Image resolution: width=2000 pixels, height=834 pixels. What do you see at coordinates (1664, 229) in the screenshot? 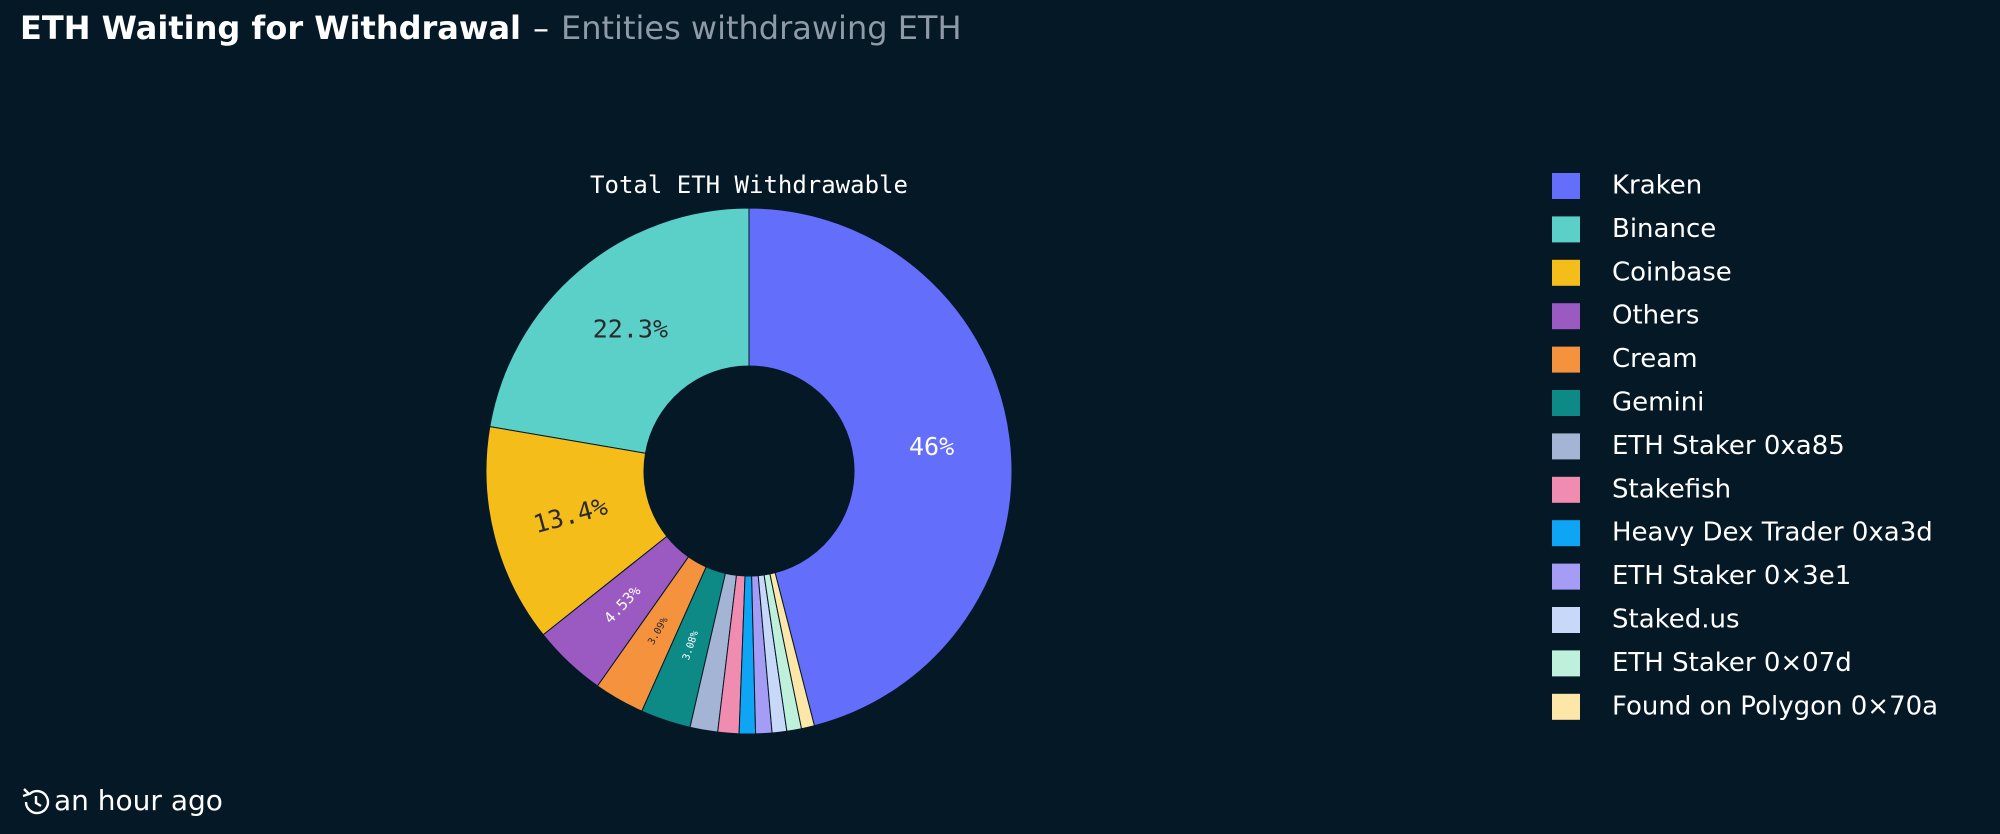
I see `legend-label: Binance` at bounding box center [1664, 229].